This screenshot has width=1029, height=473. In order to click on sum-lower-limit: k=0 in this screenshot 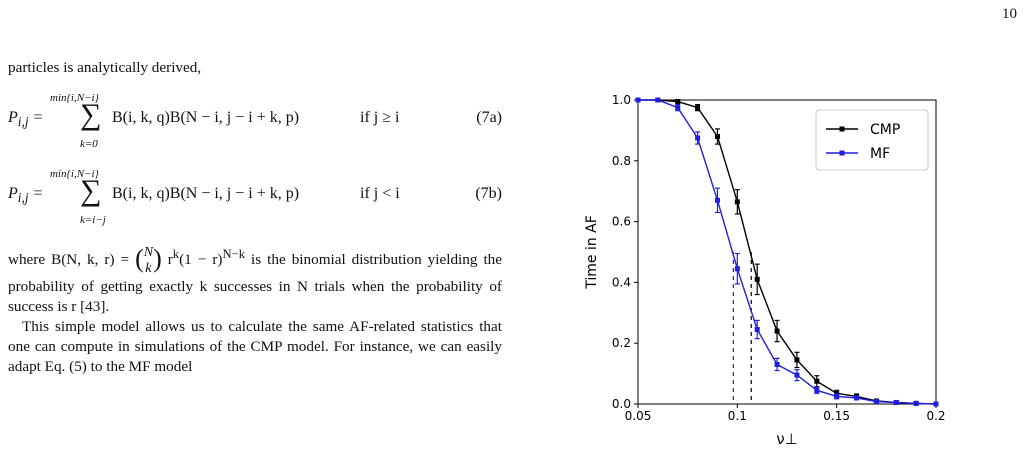, I will do `click(89, 144)`.